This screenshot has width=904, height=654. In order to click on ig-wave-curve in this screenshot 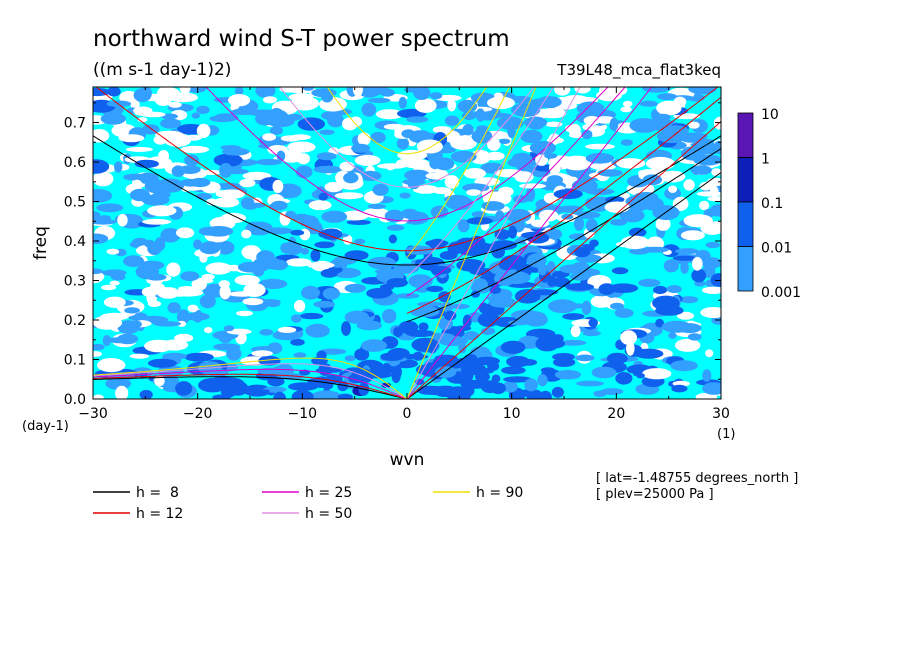, I will do `click(407, 121)`.